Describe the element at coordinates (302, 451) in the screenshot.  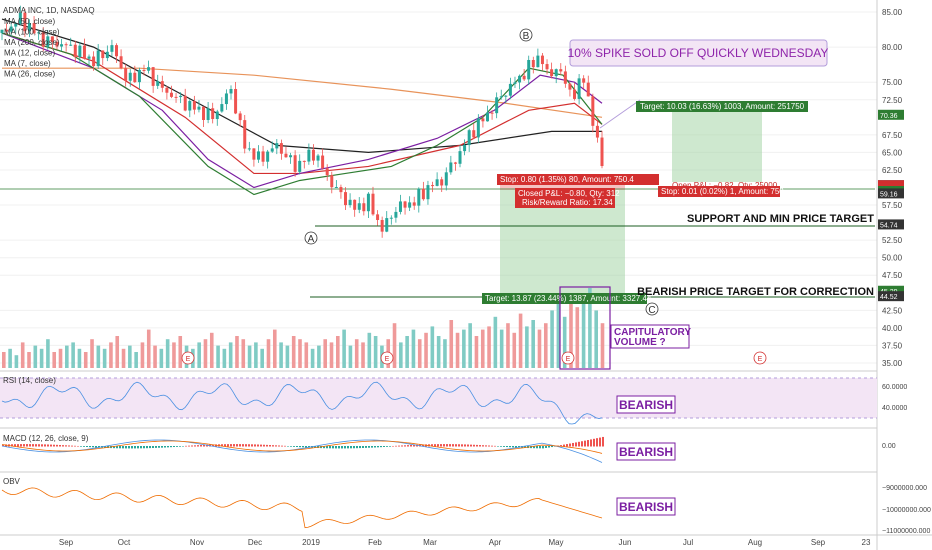
I see `macd-line` at that location.